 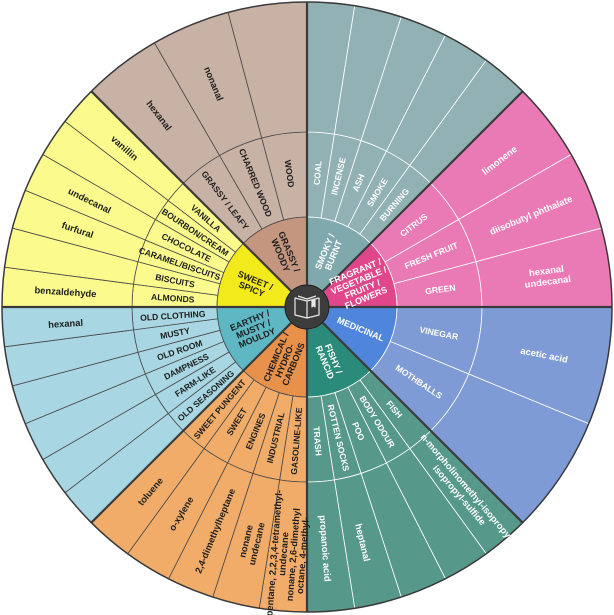 I want to click on subcategory-label: TRASH, so click(x=317, y=441).